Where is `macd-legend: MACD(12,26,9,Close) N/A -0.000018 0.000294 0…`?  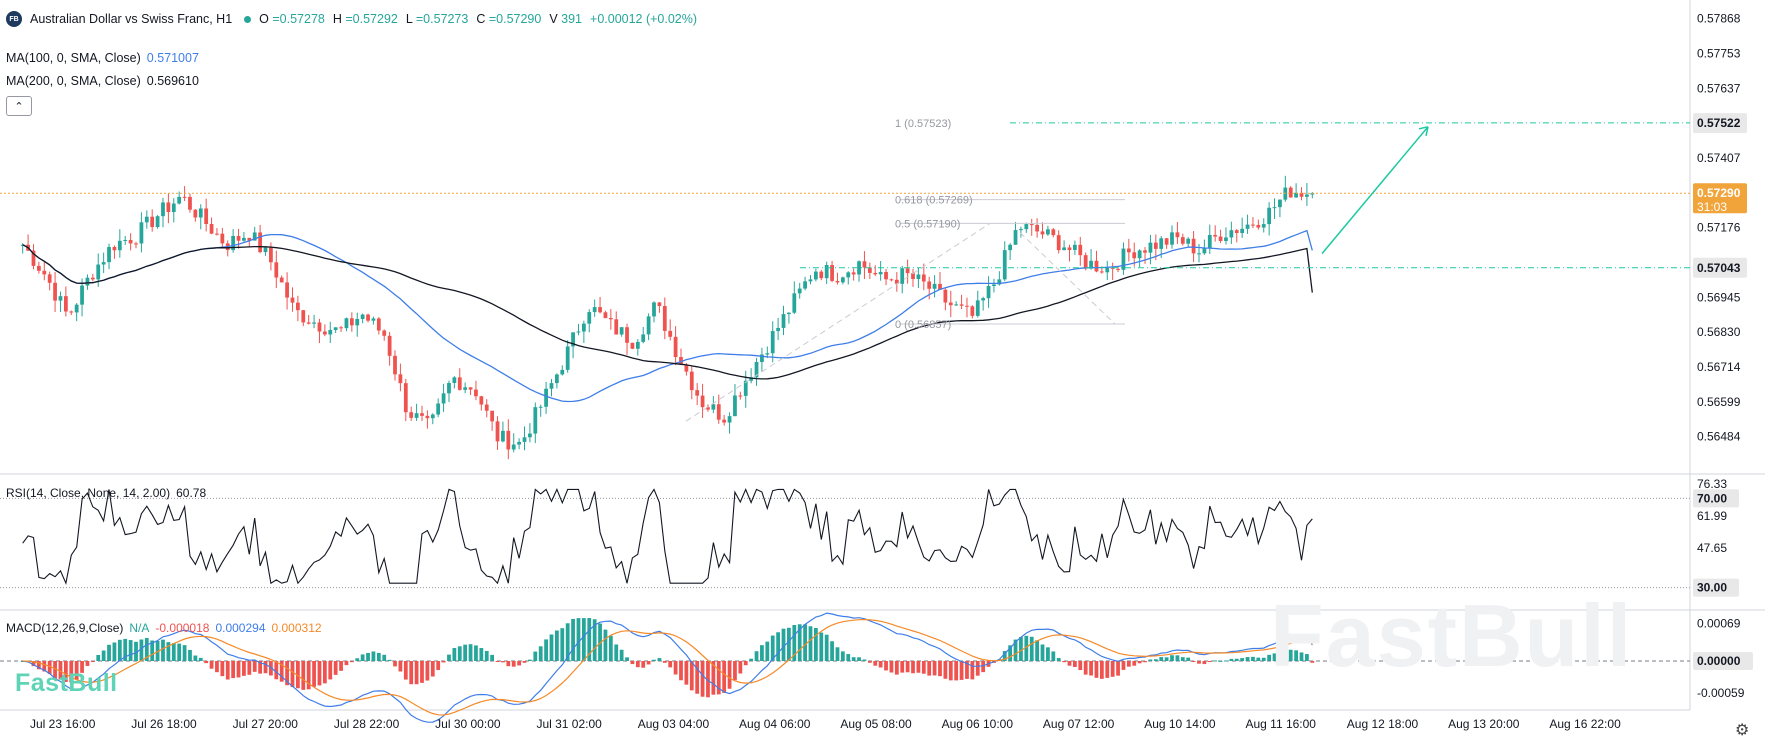
macd-legend: MACD(12,26,9,Close) N/A -0.000018 0.000294 0… is located at coordinates (167, 628).